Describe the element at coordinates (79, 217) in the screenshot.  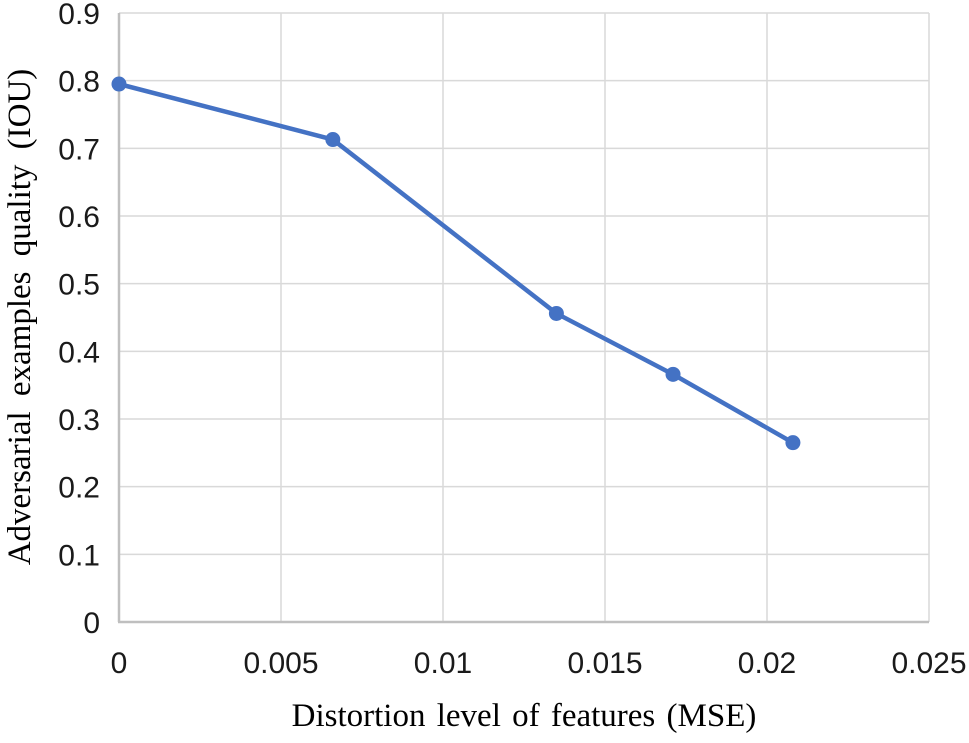
I see `y-tick-label: 0.6` at that location.